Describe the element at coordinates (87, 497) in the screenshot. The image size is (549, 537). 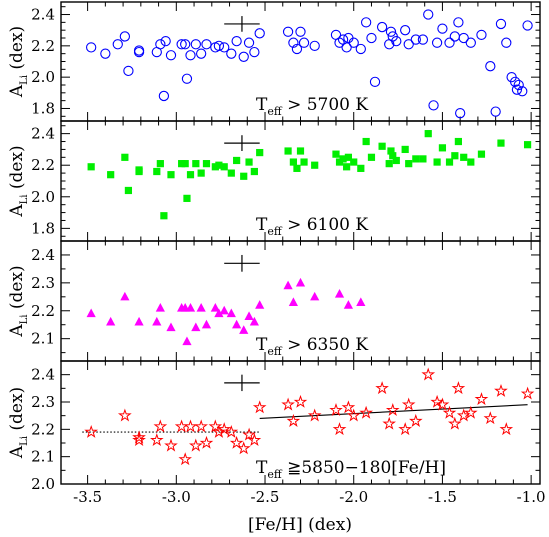
I see `x-tick-label: -3.5` at that location.